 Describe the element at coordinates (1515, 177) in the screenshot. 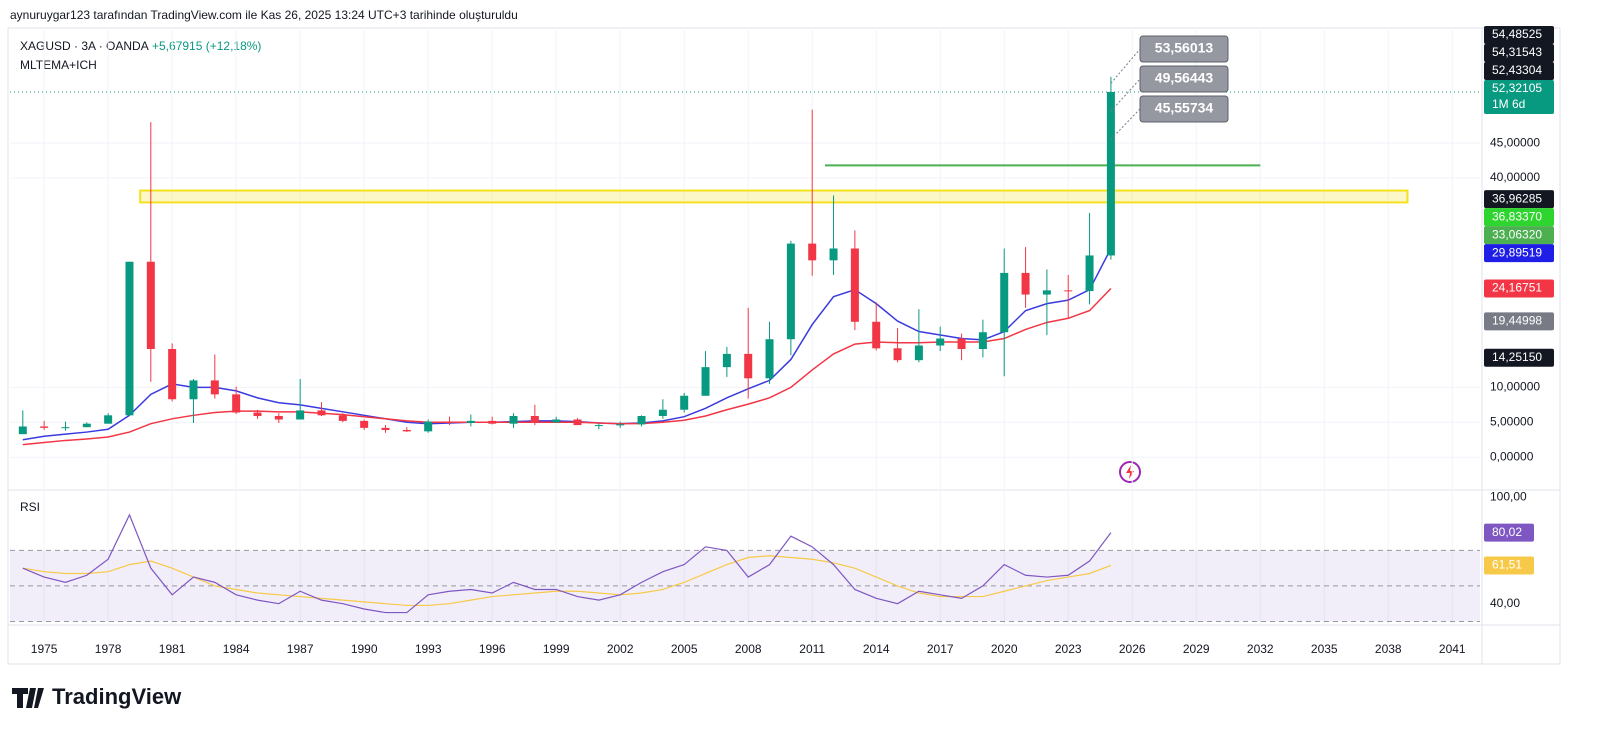

I see `y-tick-label: 40,00000` at that location.